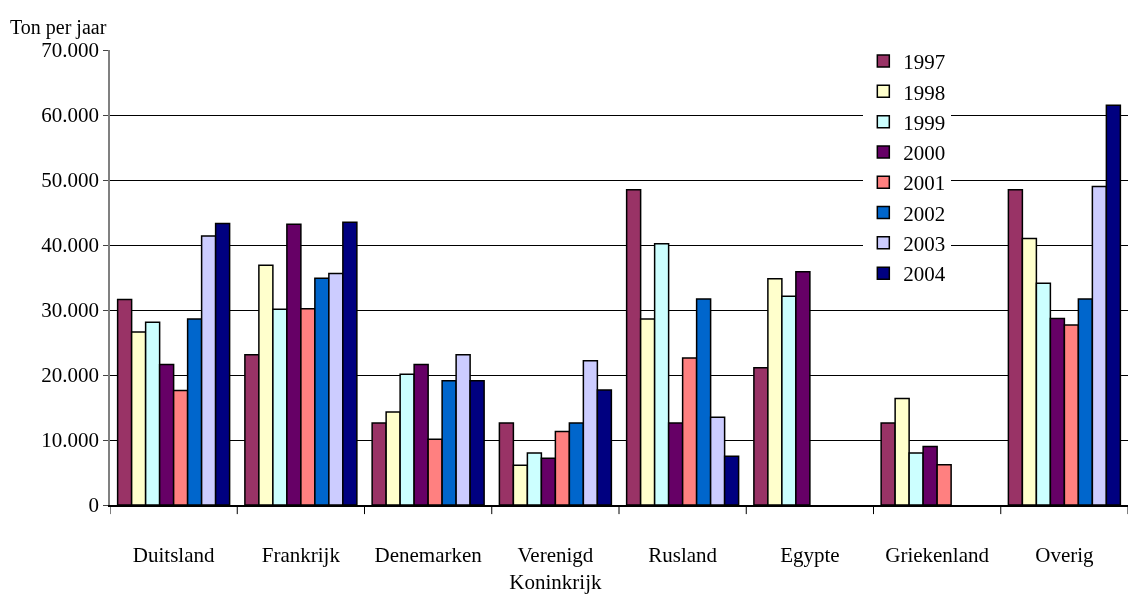  Describe the element at coordinates (924, 213) in the screenshot. I see `legend-label: 2002` at that location.